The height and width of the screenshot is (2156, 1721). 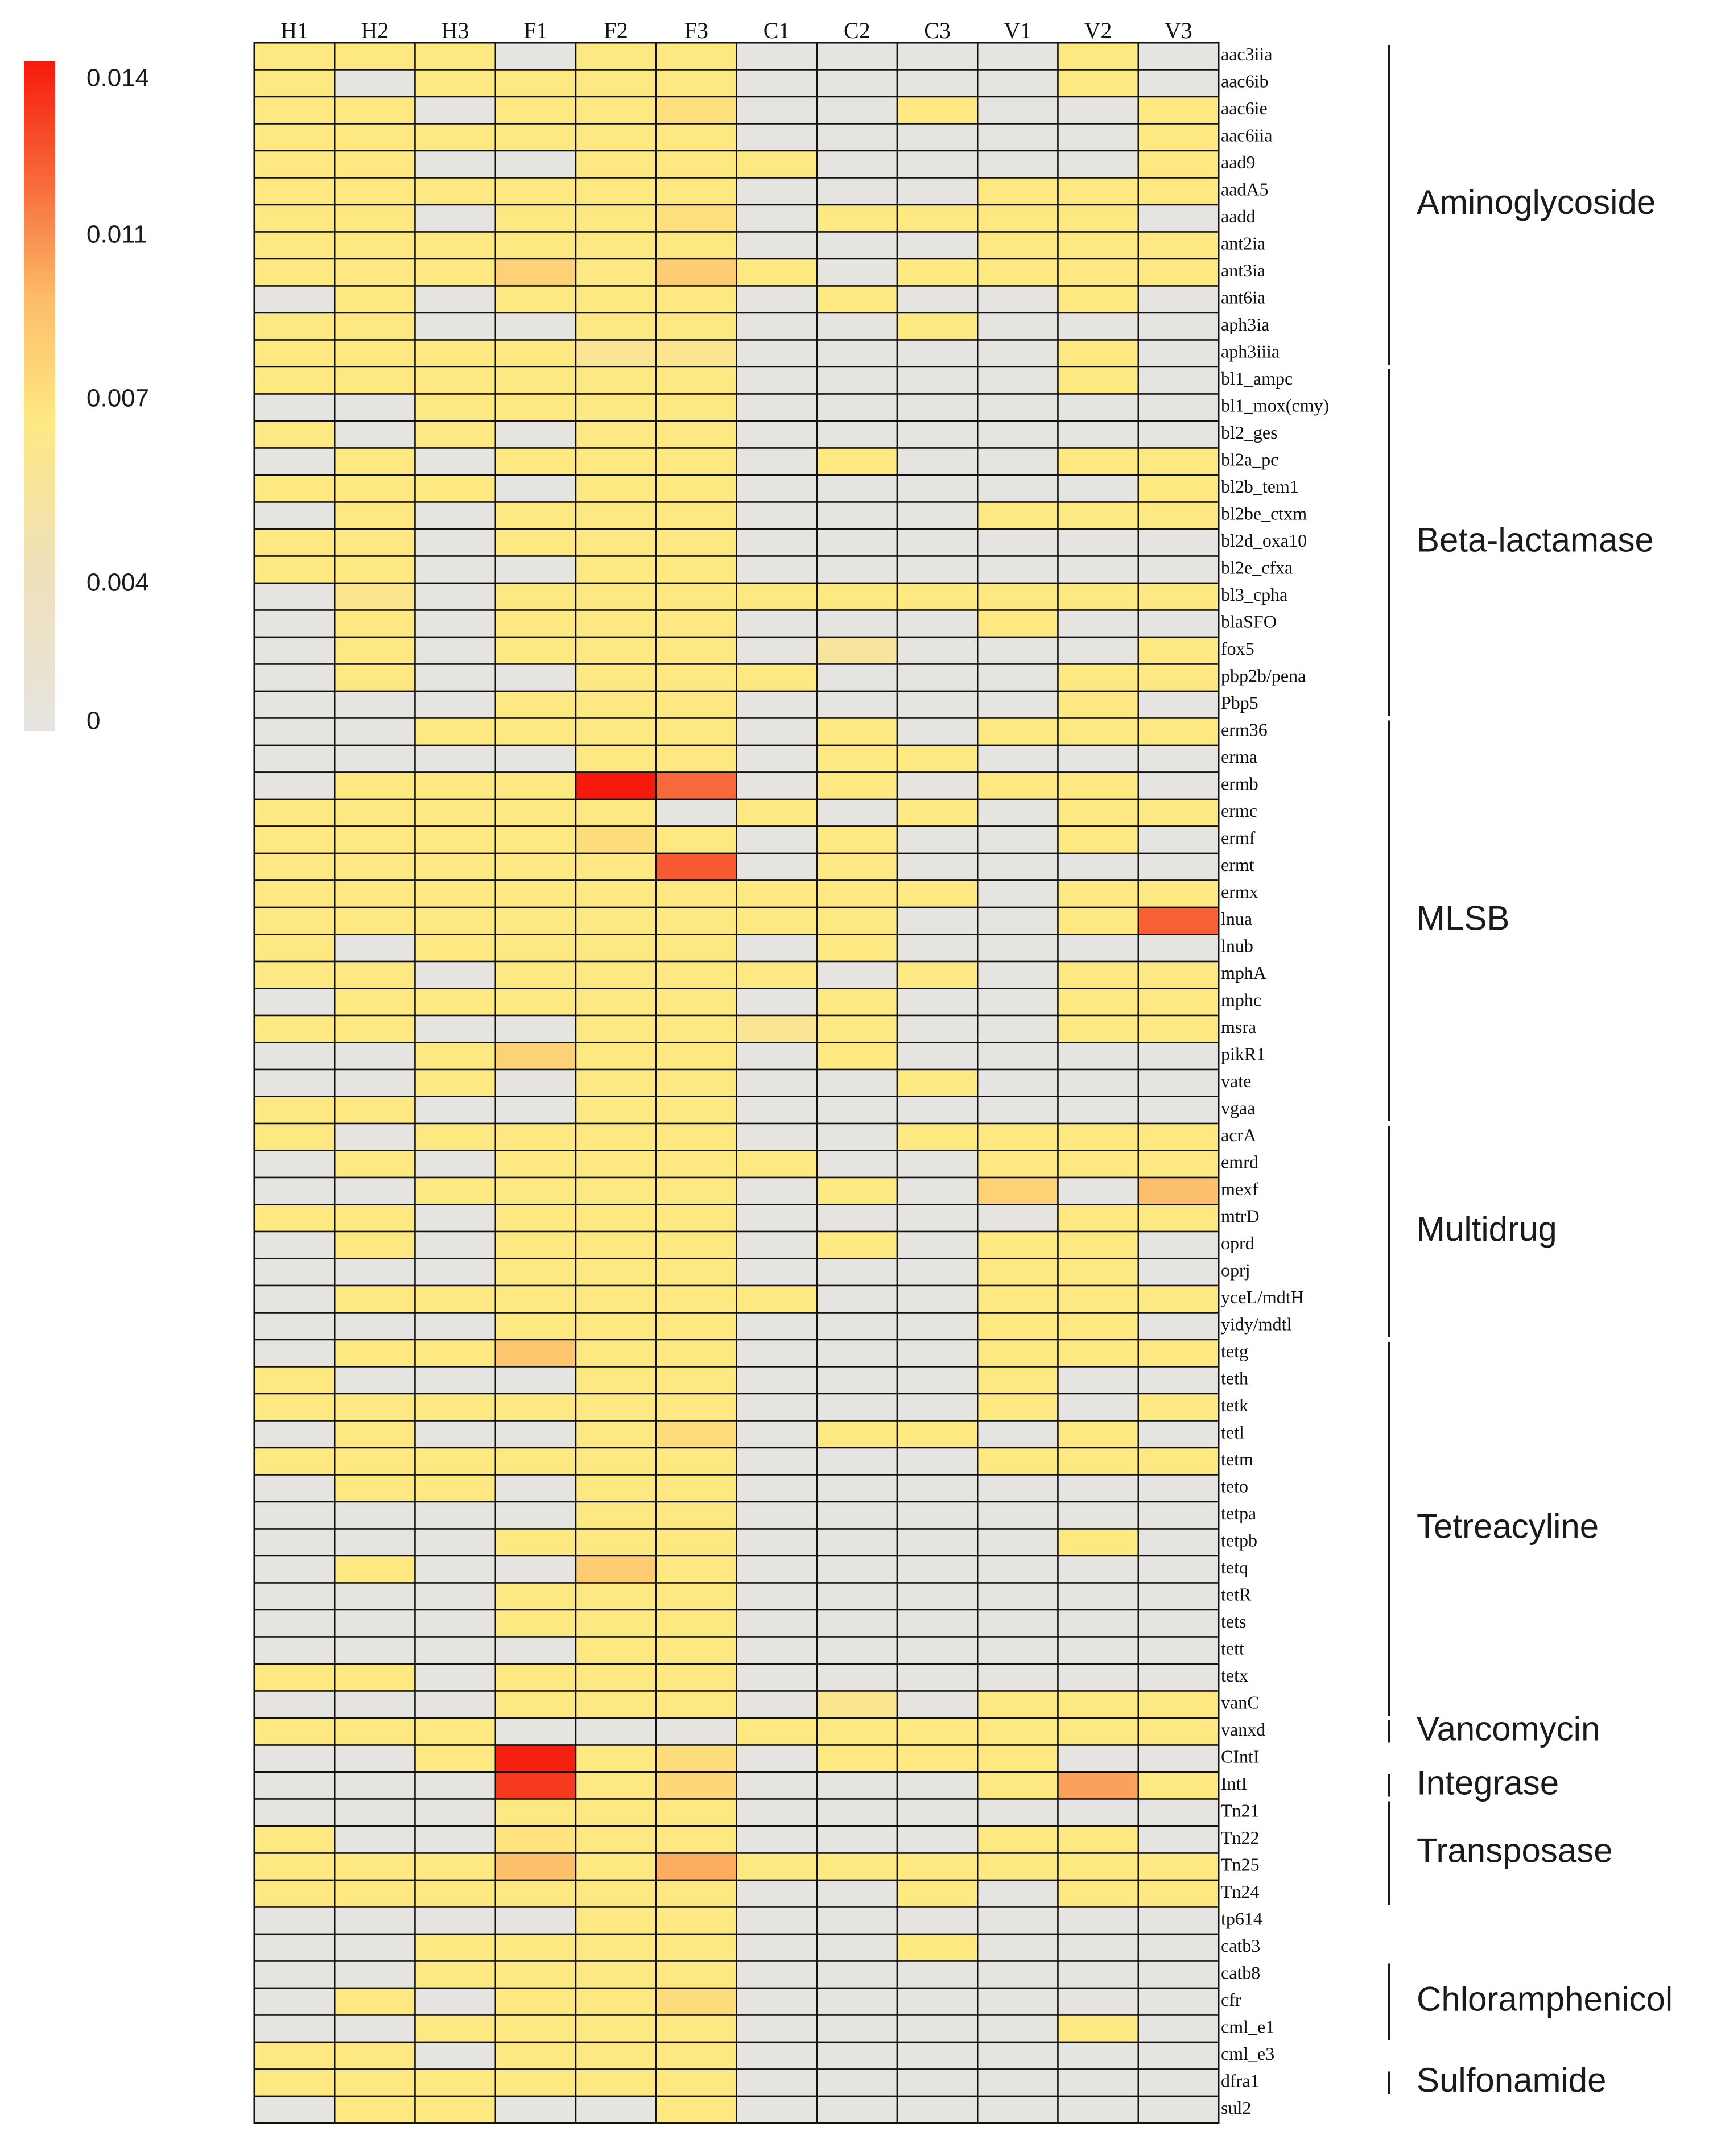 I want to click on row-label: ermt, so click(x=1238, y=864).